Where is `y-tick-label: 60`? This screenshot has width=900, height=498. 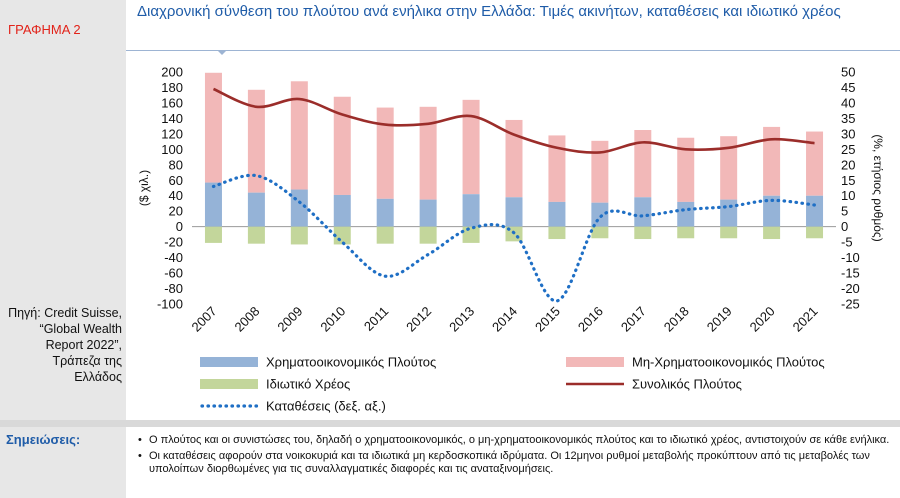 y-tick-label: 60 is located at coordinates (176, 180).